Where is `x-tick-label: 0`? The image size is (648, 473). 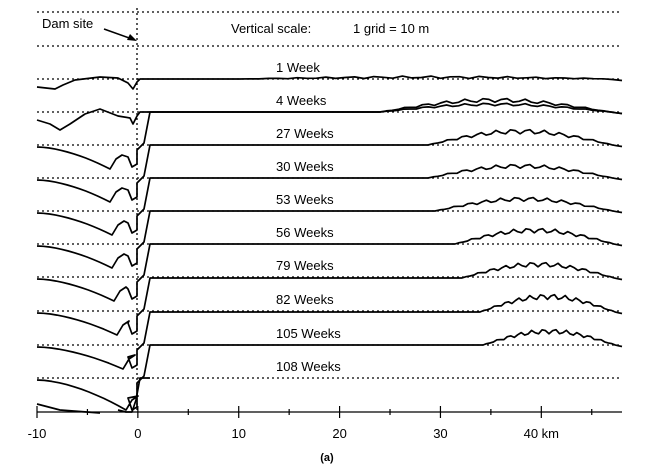 x-tick-label: 0 is located at coordinates (137, 433).